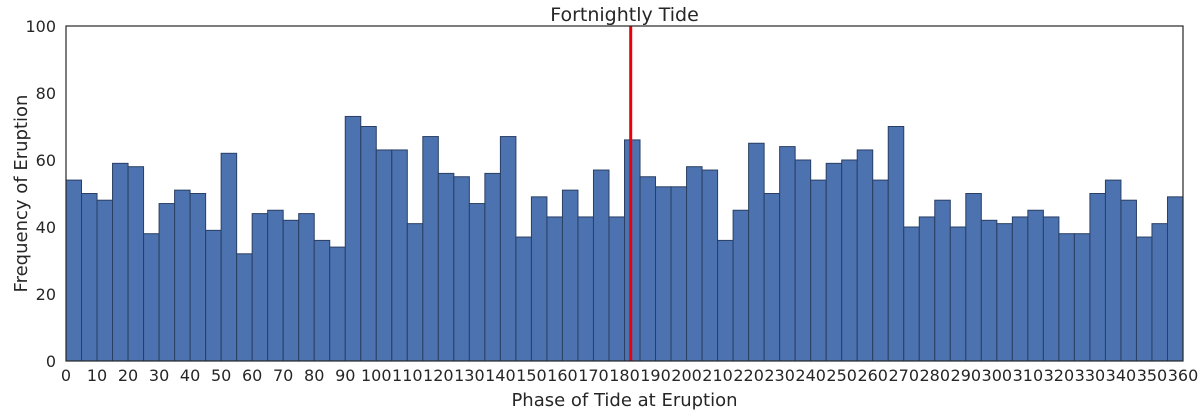 This screenshot has width=1201, height=417. What do you see at coordinates (717, 375) in the screenshot?
I see `x-tick-label: 210` at bounding box center [717, 375].